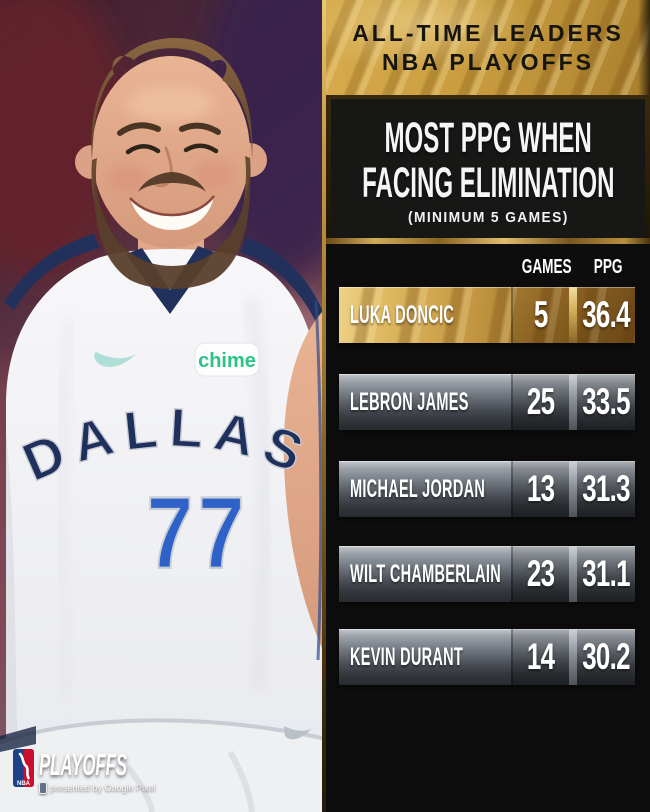  I want to click on nba-logo-silhouette, so click(24, 766).